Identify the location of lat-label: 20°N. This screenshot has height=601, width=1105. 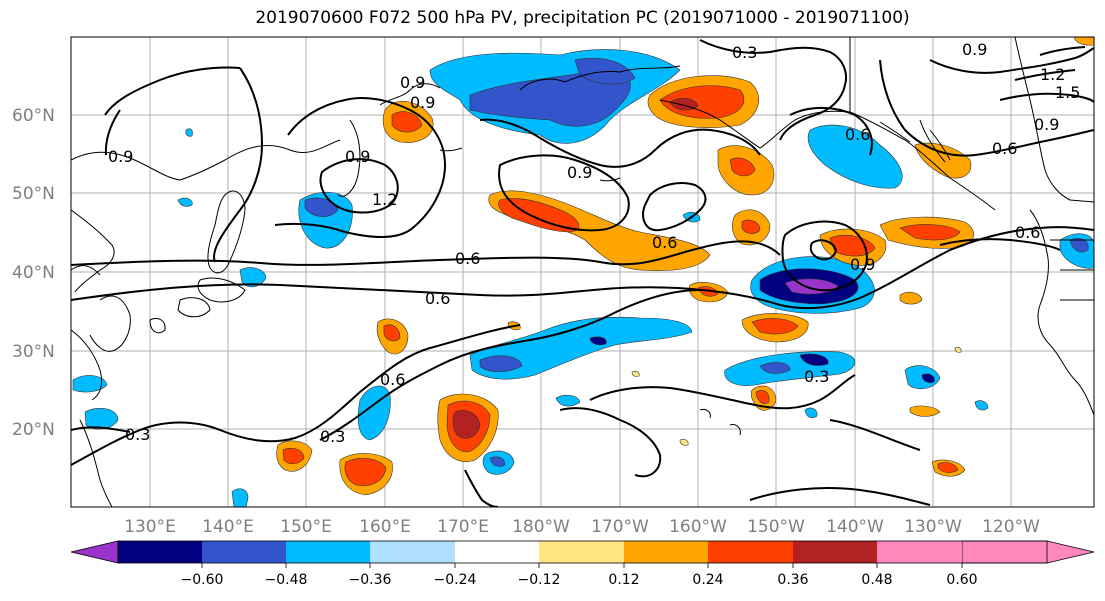
(33, 430).